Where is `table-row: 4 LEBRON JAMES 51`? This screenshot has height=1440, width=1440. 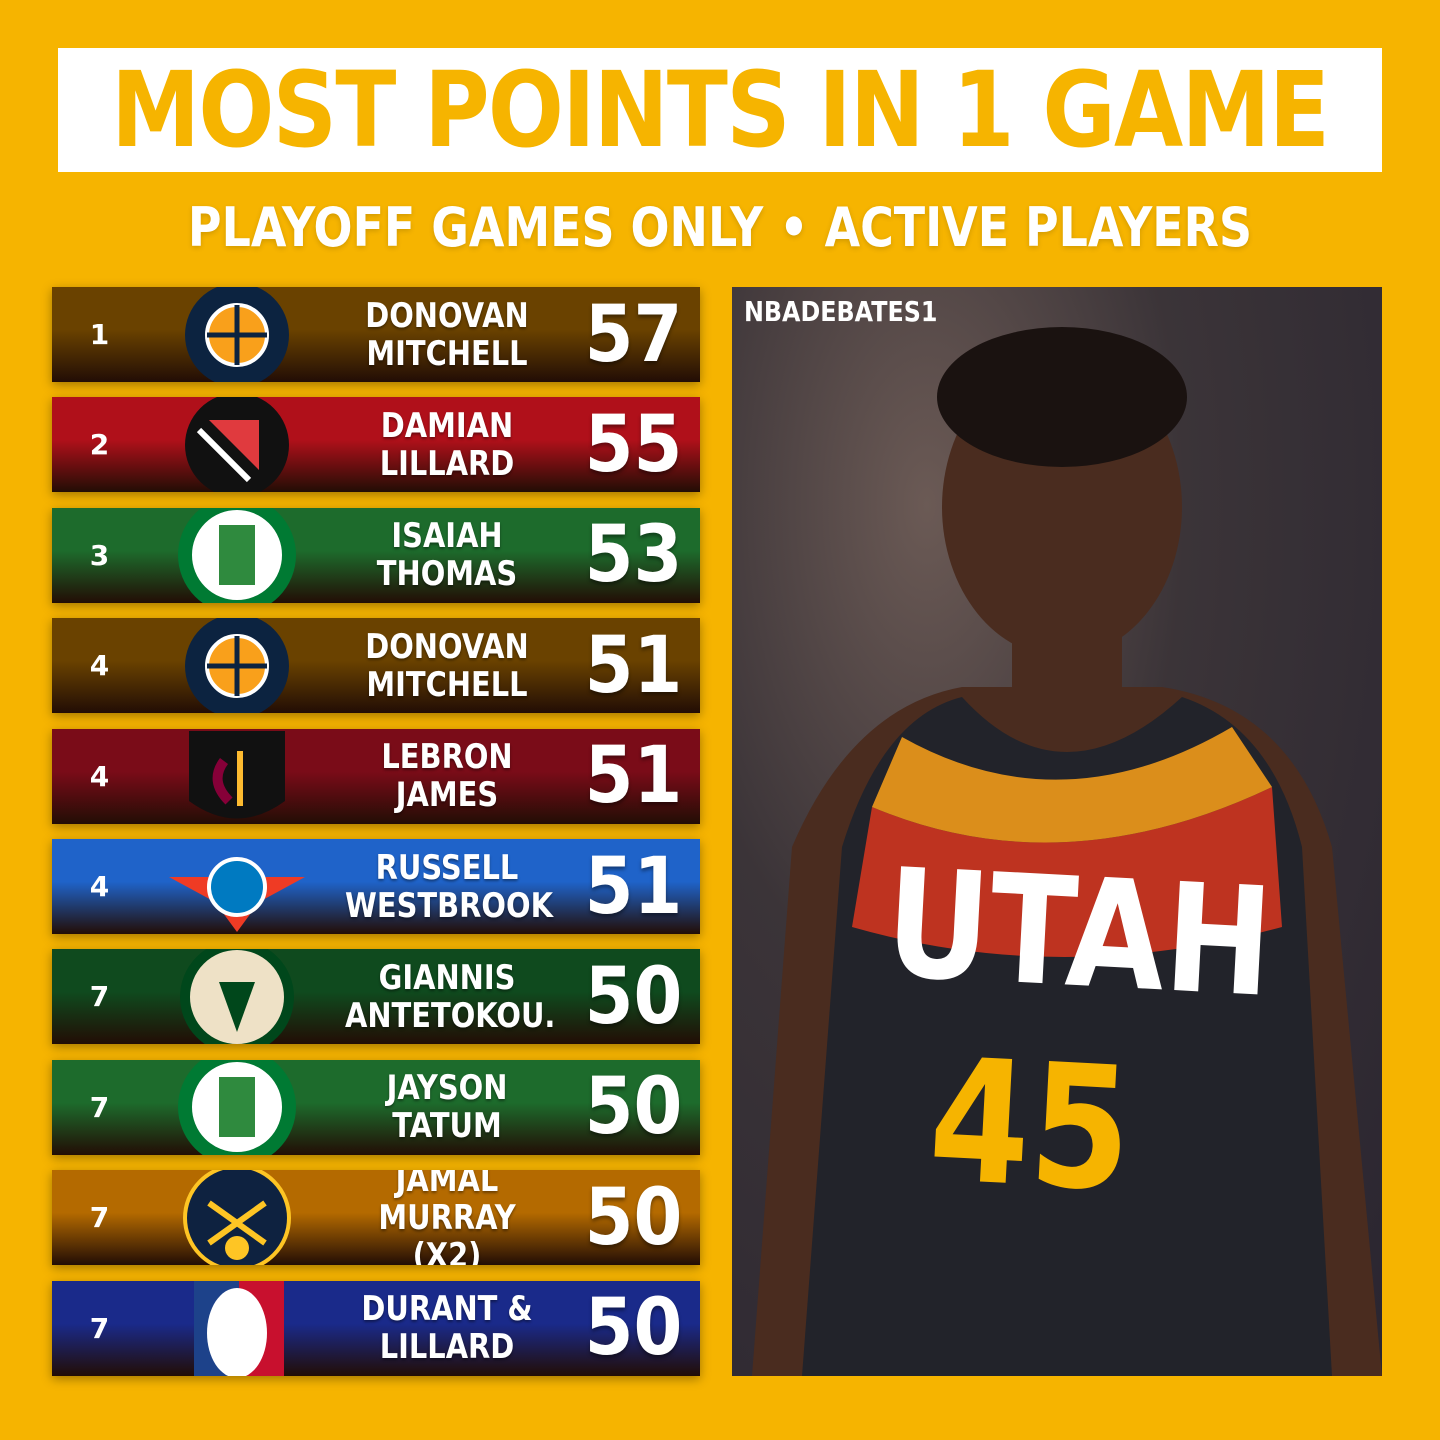
table-row: 4 LEBRON JAMES 51 is located at coordinates (376, 776).